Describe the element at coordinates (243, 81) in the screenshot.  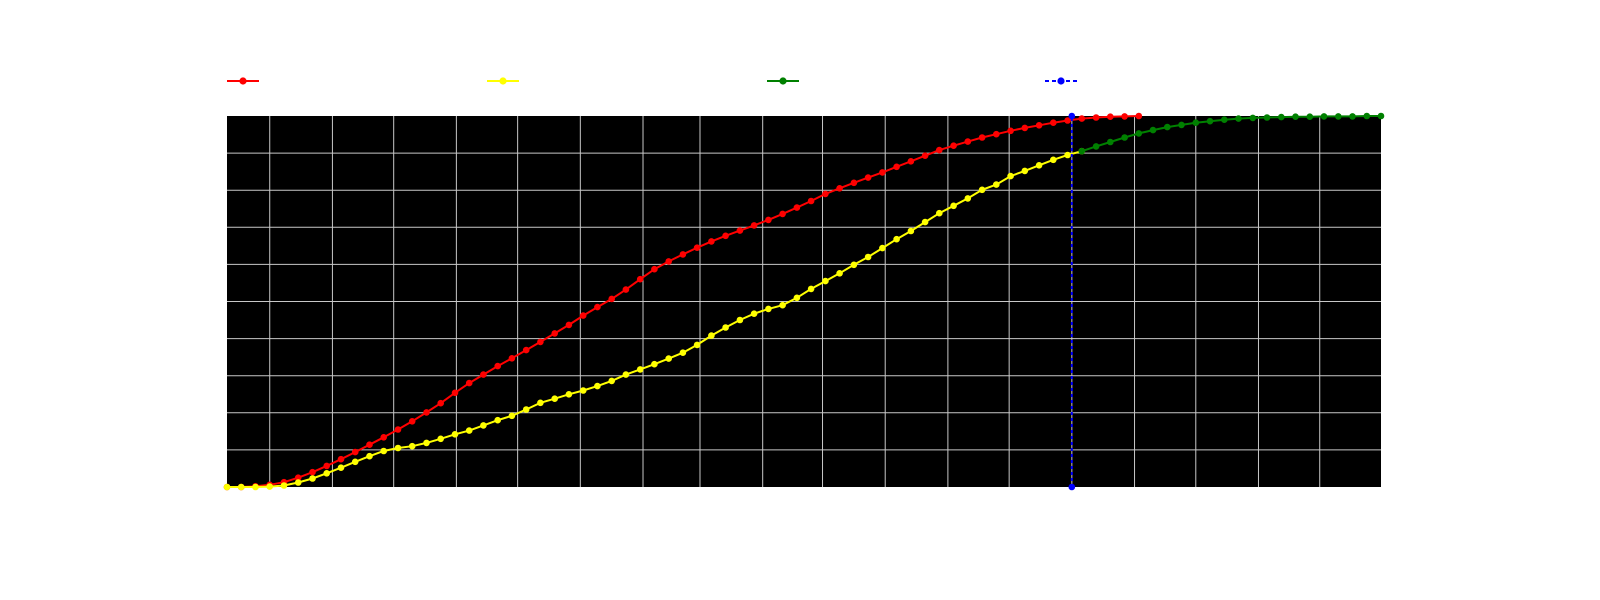
I see `legend-swatch-marker-red` at that location.